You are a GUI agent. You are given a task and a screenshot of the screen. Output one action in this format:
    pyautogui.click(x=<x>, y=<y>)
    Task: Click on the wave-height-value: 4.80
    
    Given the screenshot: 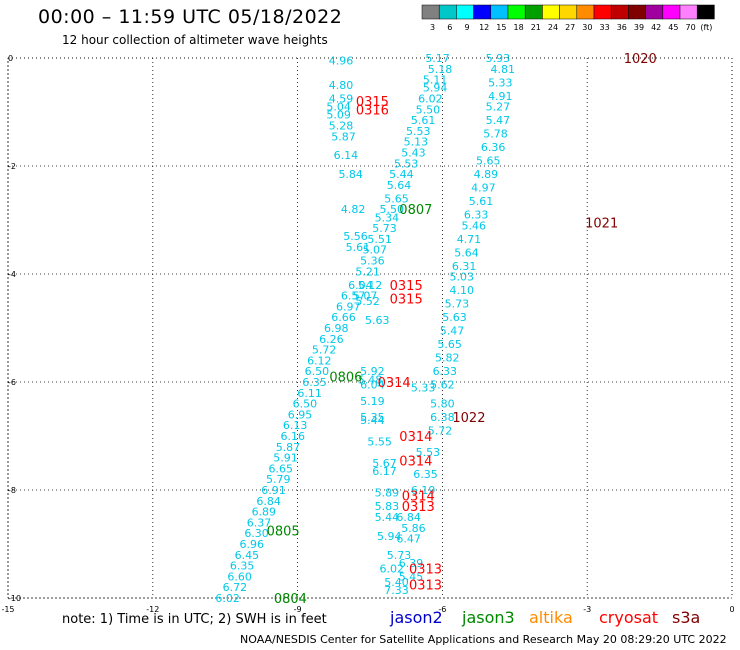 What is the action you would take?
    pyautogui.click(x=341, y=85)
    